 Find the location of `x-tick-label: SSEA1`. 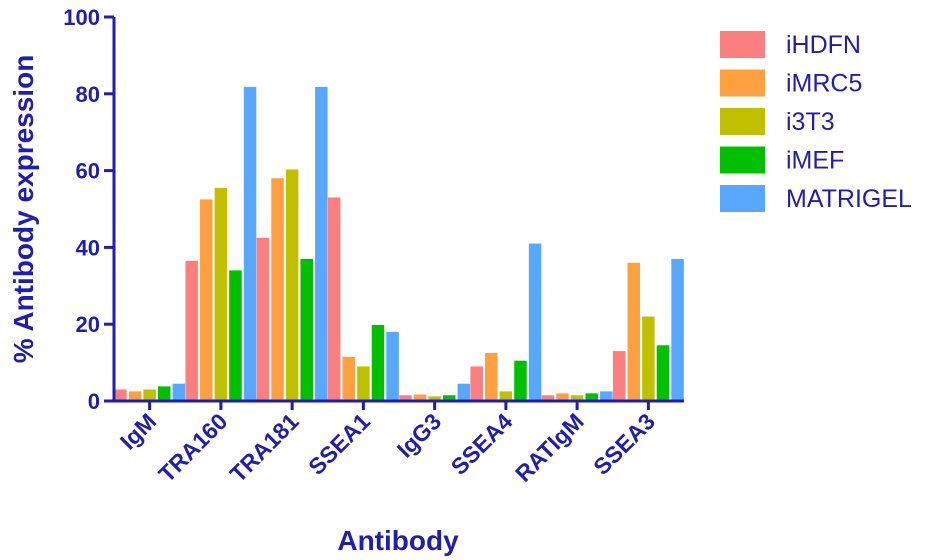

x-tick-label: SSEA1 is located at coordinates (339, 444).